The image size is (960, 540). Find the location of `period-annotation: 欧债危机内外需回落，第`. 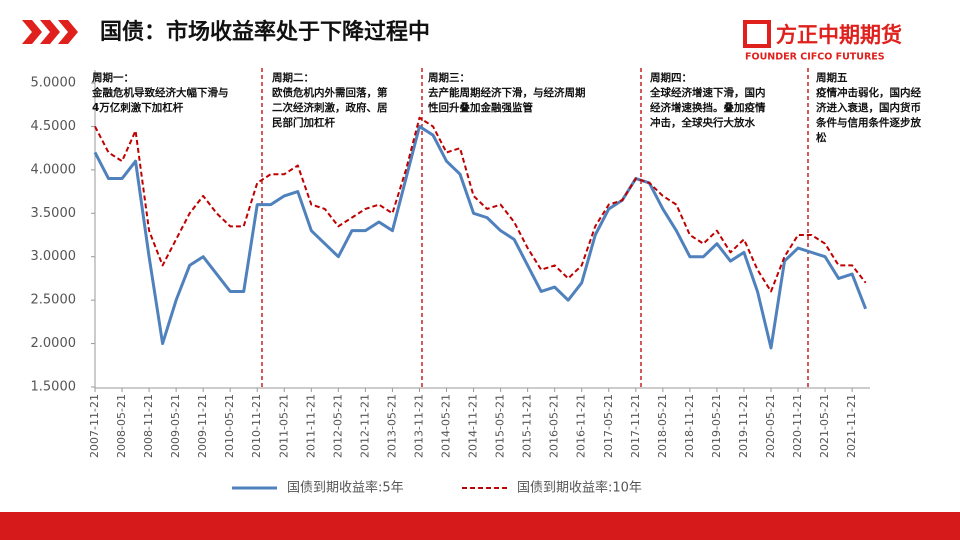

period-annotation: 欧债危机内外需回落，第 is located at coordinates (330, 92).